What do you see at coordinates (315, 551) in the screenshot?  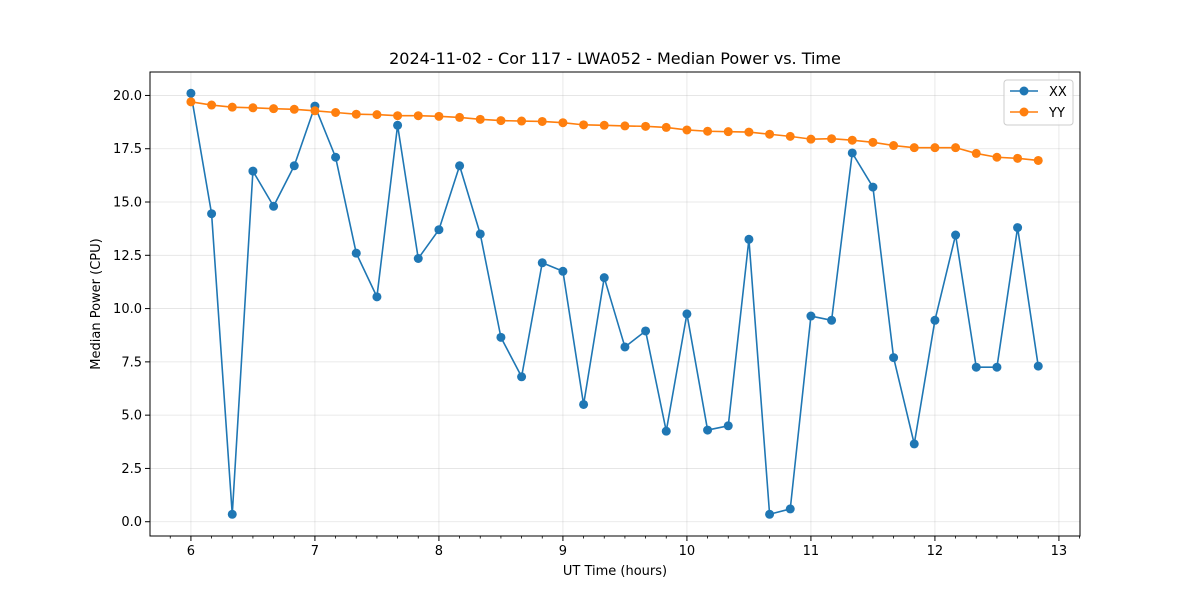 I see `x-tick-label: 7` at bounding box center [315, 551].